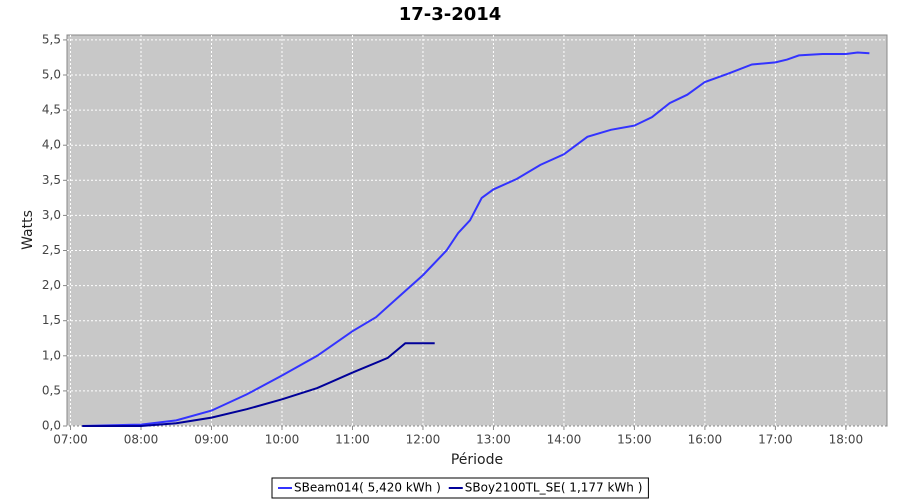 The width and height of the screenshot is (900, 500). Describe the element at coordinates (70, 440) in the screenshot. I see `x-tick-label: 07:00` at that location.